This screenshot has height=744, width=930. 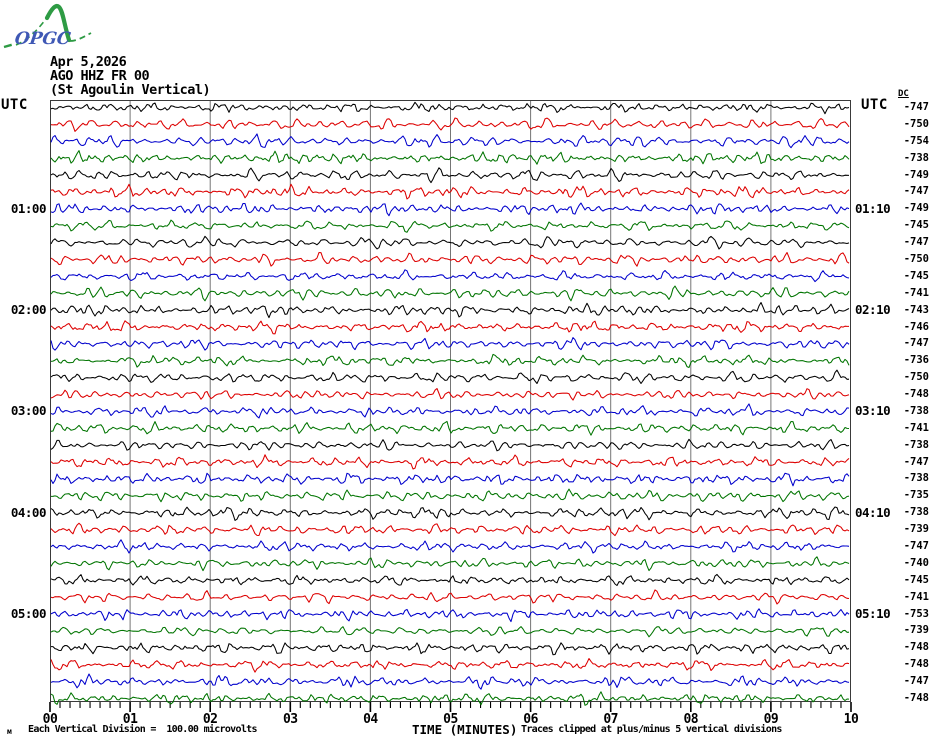 I want to click on utc-title-left: UTC, so click(x=14, y=105).